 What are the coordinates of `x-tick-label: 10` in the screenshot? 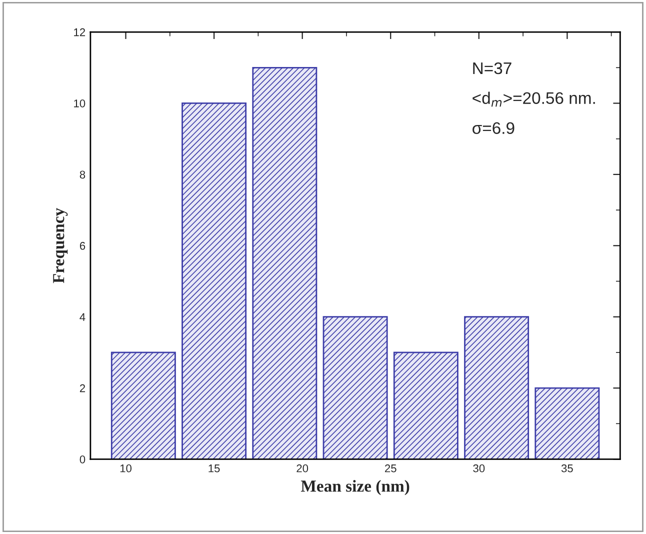 It's located at (126, 468).